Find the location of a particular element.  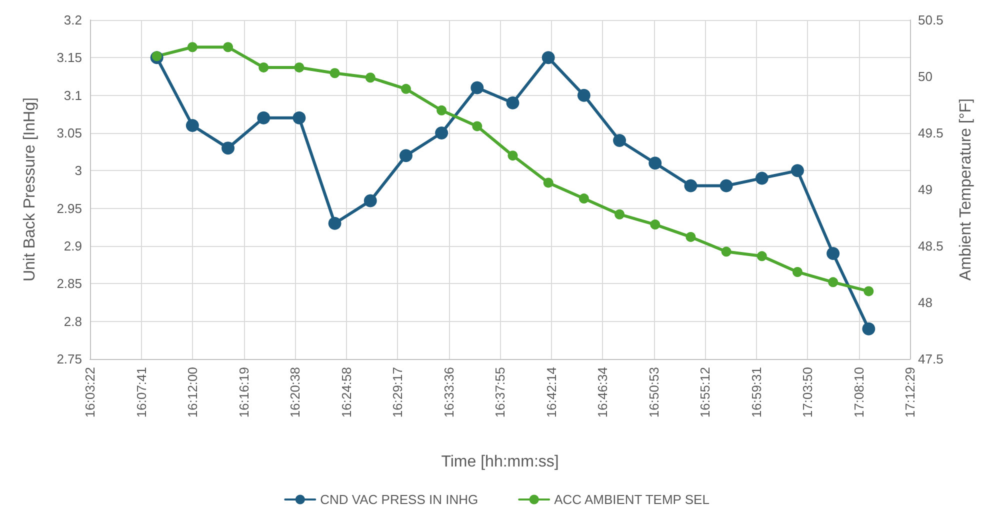

x-tick-label: 16:20:38 is located at coordinates (295, 392).